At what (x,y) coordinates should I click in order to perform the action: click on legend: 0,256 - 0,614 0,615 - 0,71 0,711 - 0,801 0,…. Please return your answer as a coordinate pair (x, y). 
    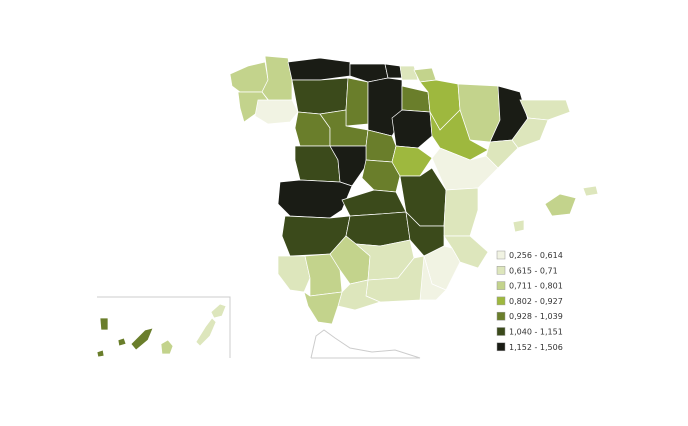
    Looking at the image, I should click on (529, 301).